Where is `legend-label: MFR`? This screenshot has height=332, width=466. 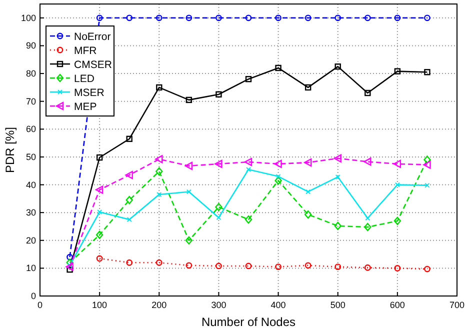 legend-label: MFR is located at coordinates (86, 51).